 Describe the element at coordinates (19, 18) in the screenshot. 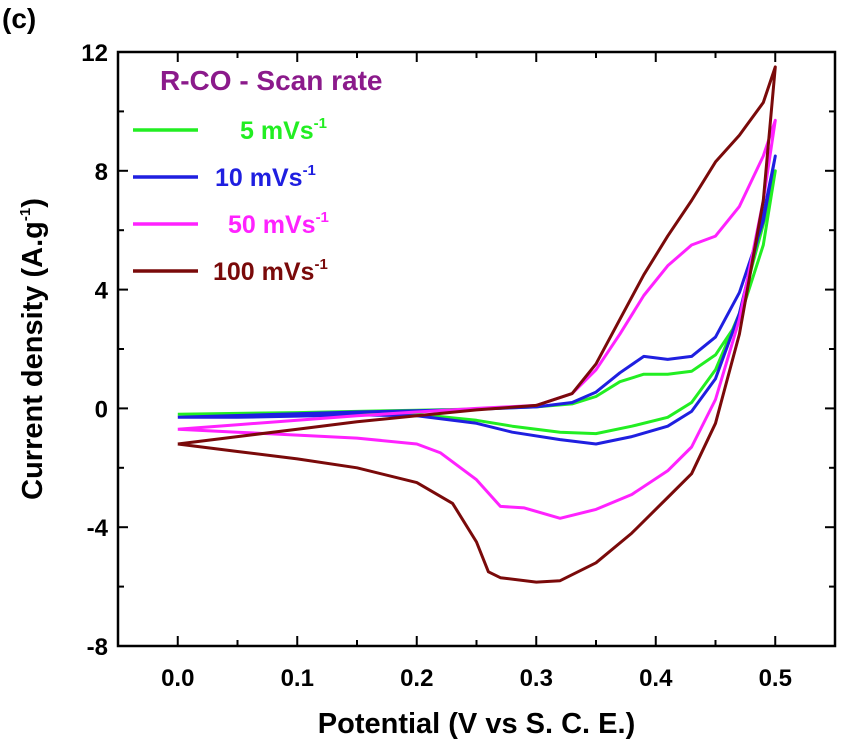

I see `panel-label: (c)` at that location.